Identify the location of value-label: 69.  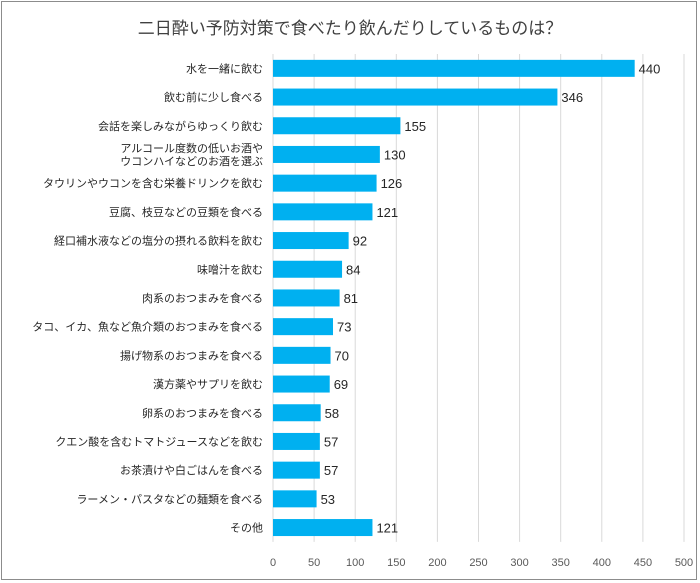
(341, 384).